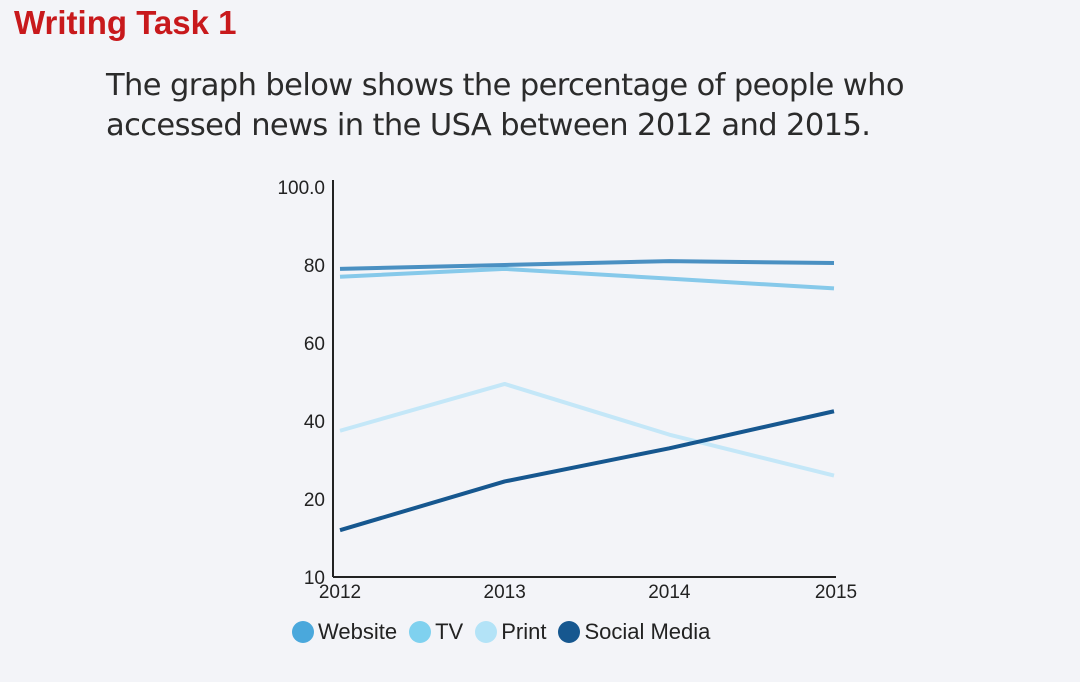  Describe the element at coordinates (420, 632) in the screenshot. I see `legend-swatch-tv` at that location.